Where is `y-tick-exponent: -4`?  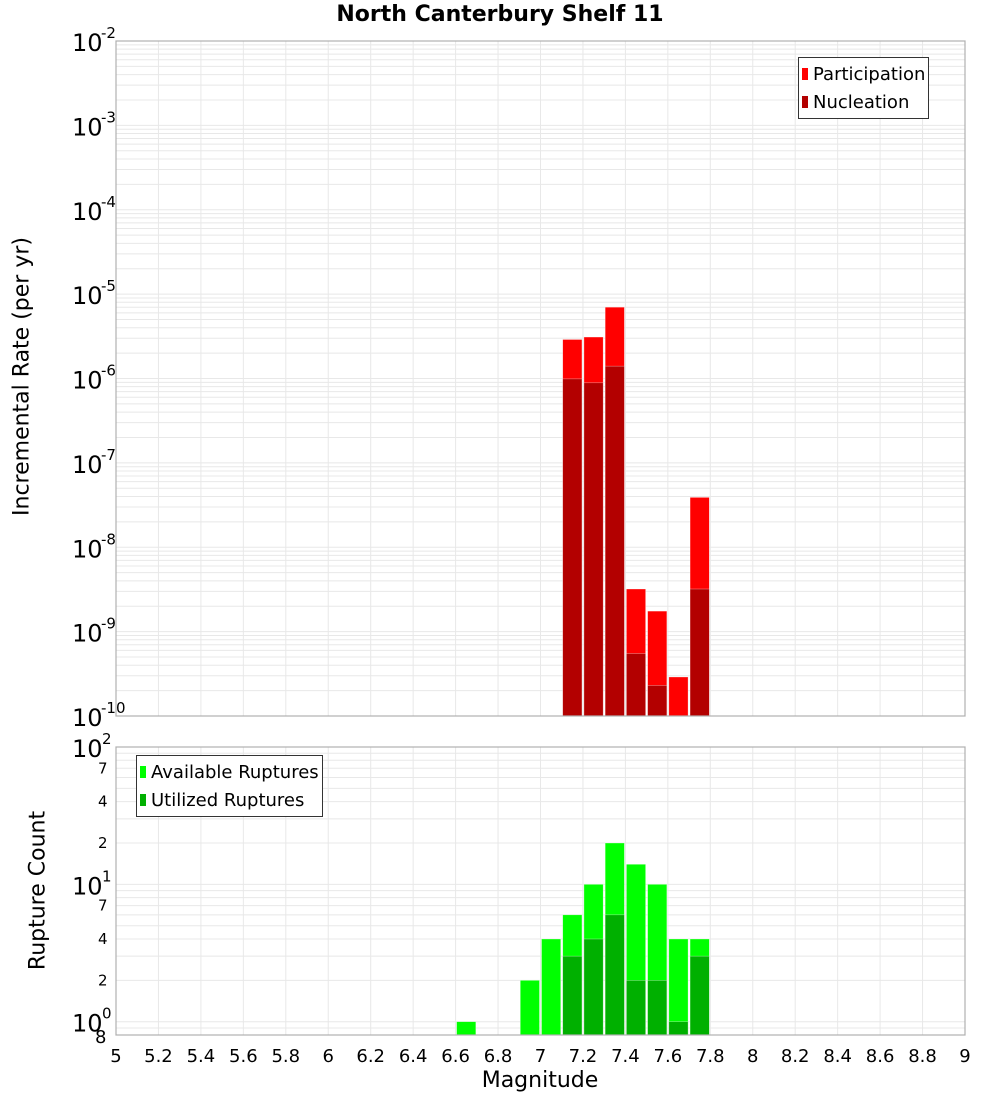 y-tick-exponent: -4 is located at coordinates (108, 202).